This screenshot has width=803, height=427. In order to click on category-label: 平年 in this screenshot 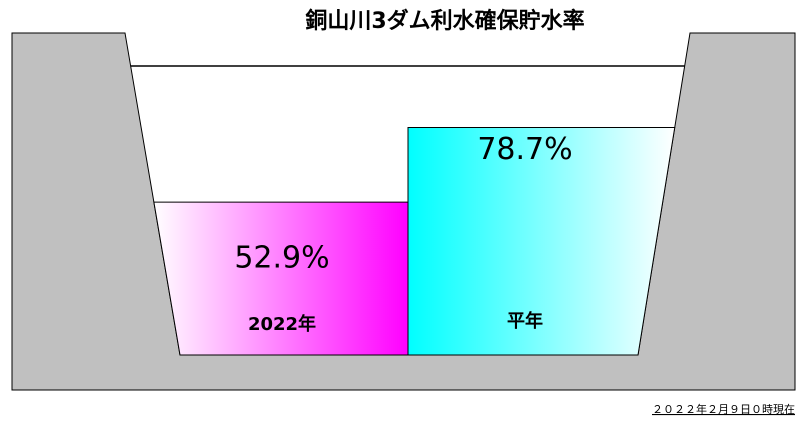, I will do `click(525, 321)`.